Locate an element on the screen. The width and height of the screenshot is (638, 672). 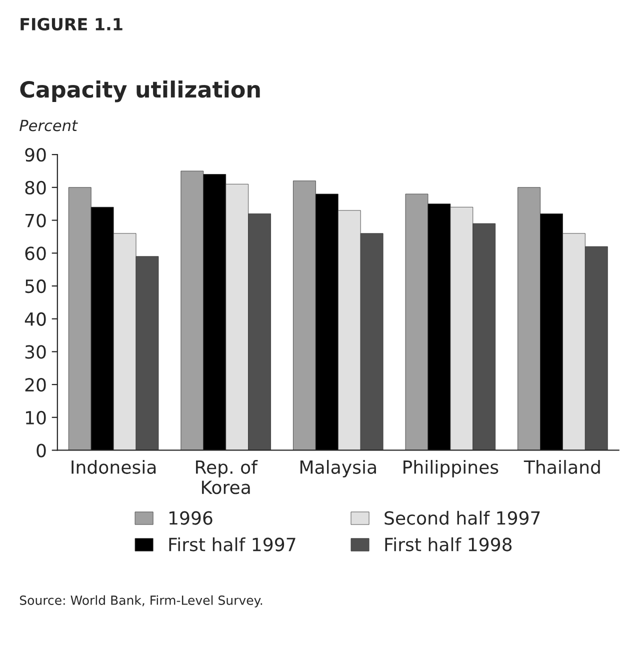
y-tick-label: 20 is located at coordinates (35, 385).